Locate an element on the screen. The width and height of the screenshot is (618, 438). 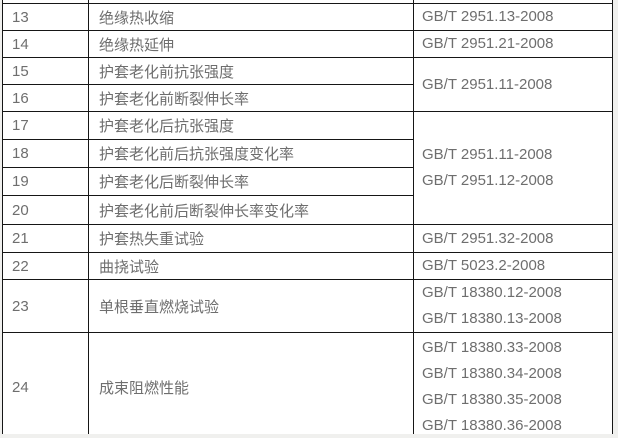
table-row-21: 21 护套热失重试验 GB/T 2951.32-2008 is located at coordinates (307, 238).